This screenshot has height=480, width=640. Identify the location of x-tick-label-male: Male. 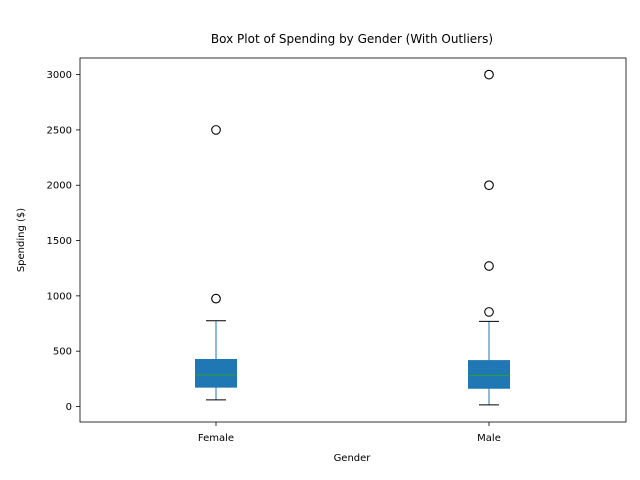
(489, 438).